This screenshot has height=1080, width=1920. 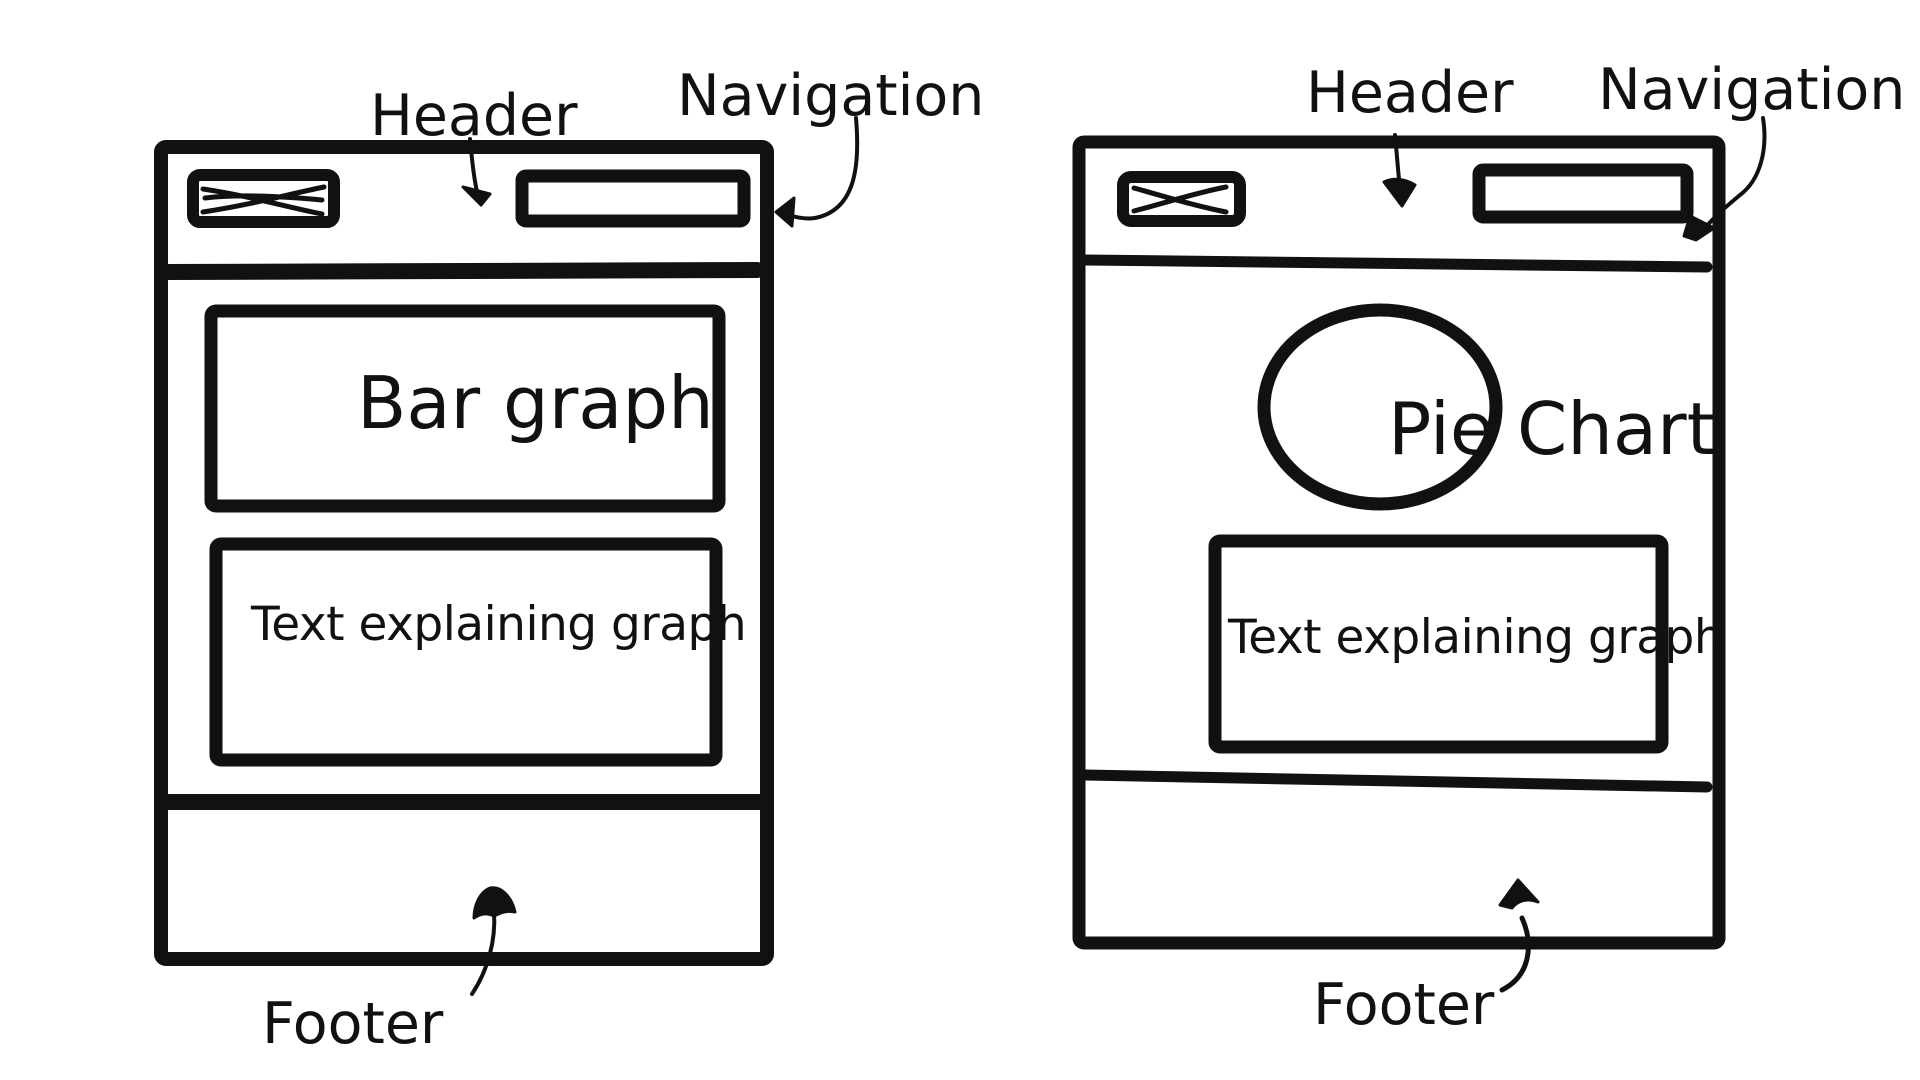 I want to click on footer-arrow-left, so click(x=493, y=941).